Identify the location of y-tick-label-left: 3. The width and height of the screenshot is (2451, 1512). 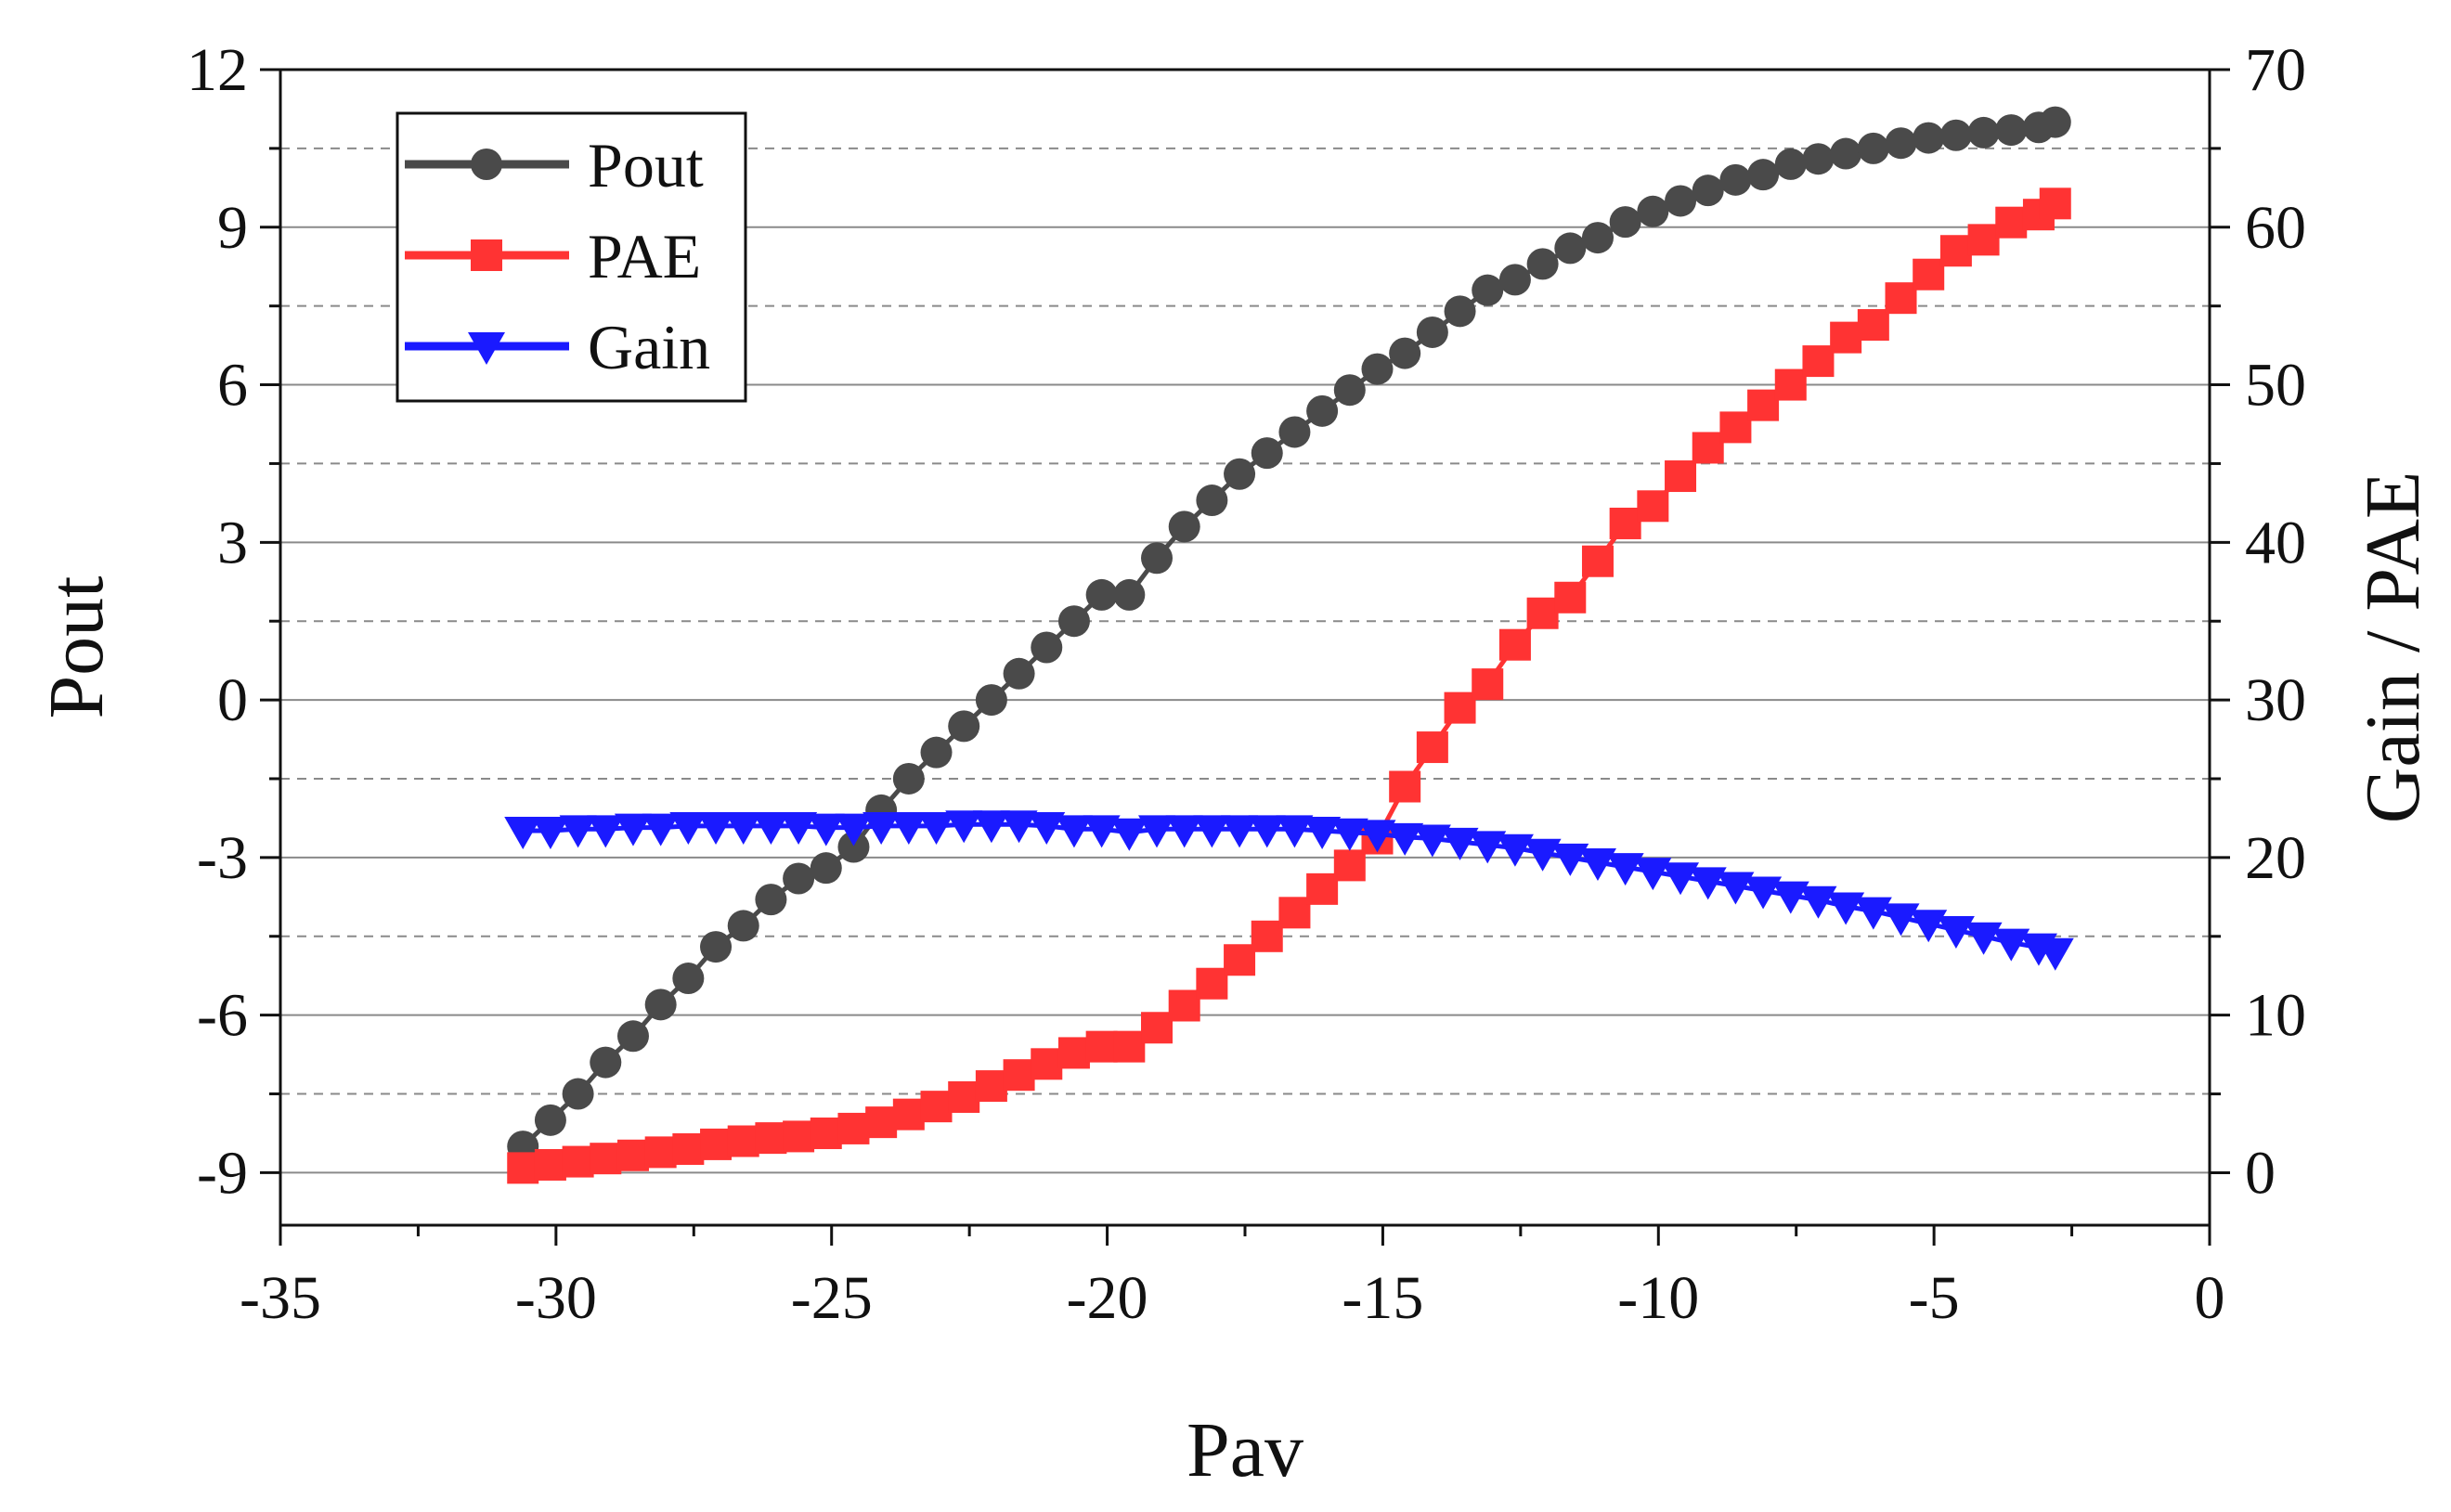
(233, 542).